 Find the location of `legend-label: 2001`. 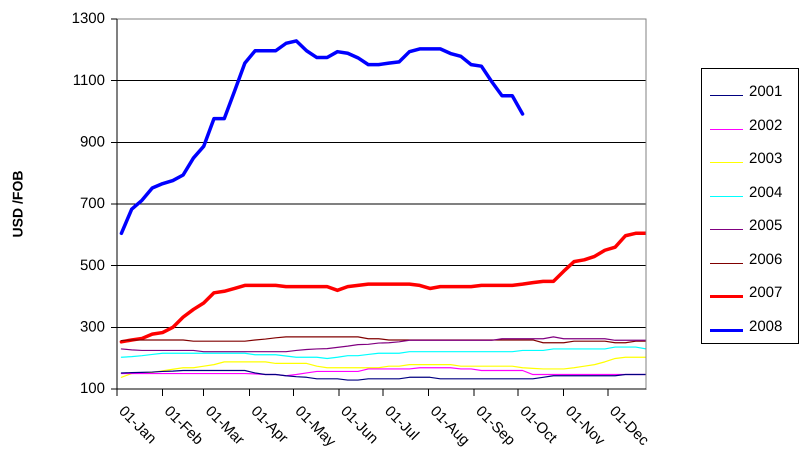

legend-label: 2001 is located at coordinates (765, 91).